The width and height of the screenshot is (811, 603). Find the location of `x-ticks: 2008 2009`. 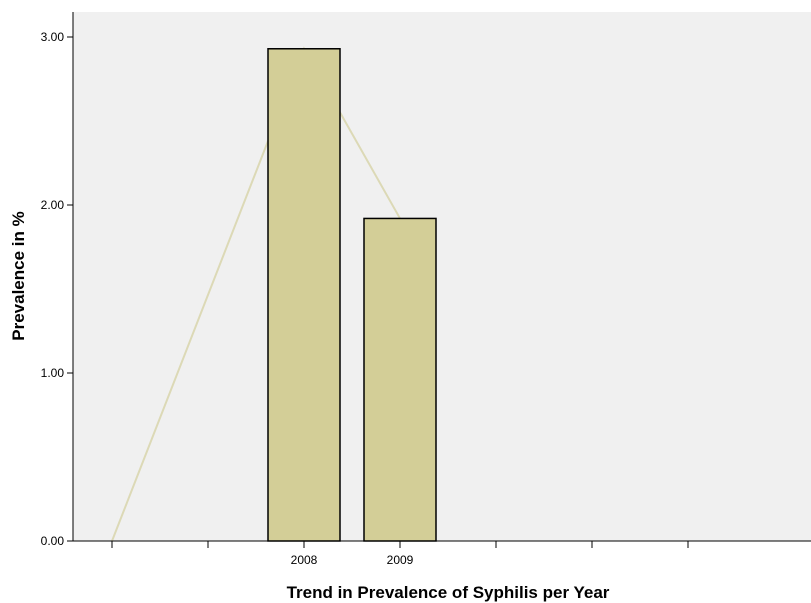

x-ticks: 2008 2009 is located at coordinates (400, 554).